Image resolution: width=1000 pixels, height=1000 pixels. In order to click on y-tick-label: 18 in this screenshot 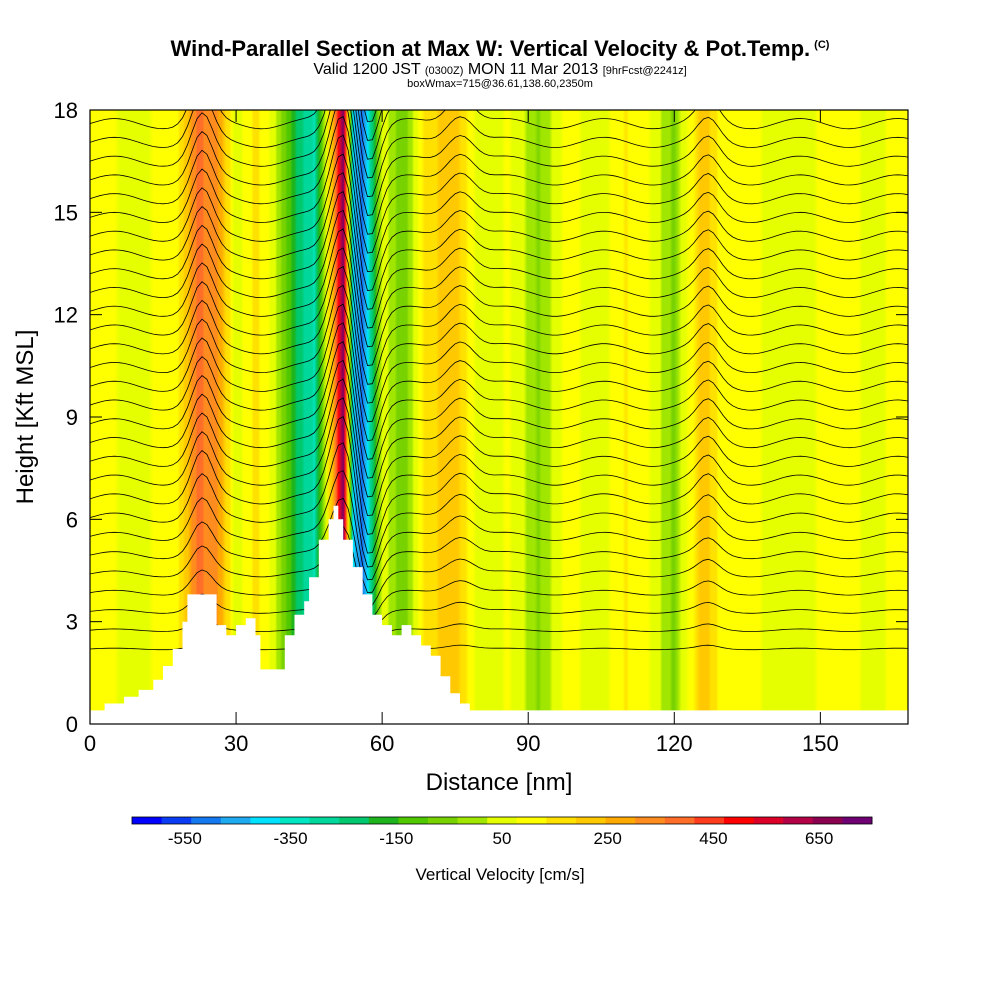, I will do `click(66, 110)`.